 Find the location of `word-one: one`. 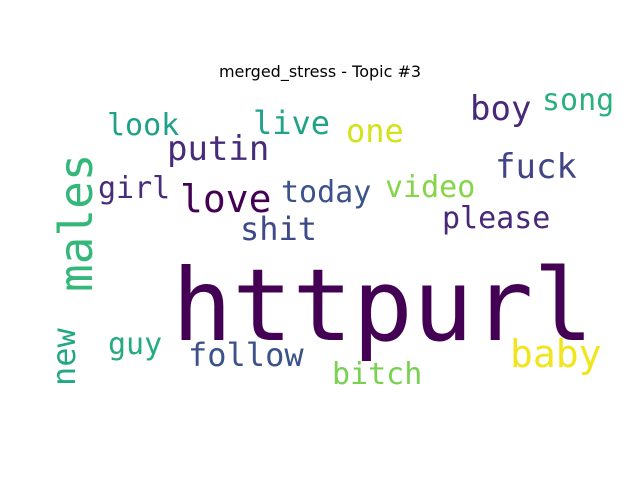

word-one: one is located at coordinates (375, 131).